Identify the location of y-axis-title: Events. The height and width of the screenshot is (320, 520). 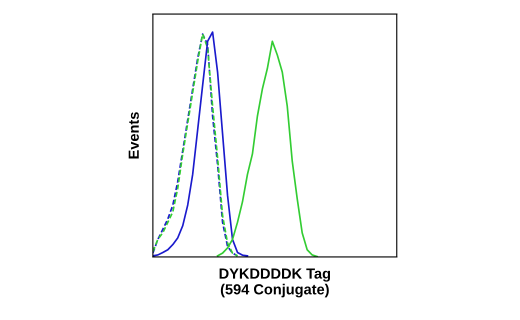
(133, 135).